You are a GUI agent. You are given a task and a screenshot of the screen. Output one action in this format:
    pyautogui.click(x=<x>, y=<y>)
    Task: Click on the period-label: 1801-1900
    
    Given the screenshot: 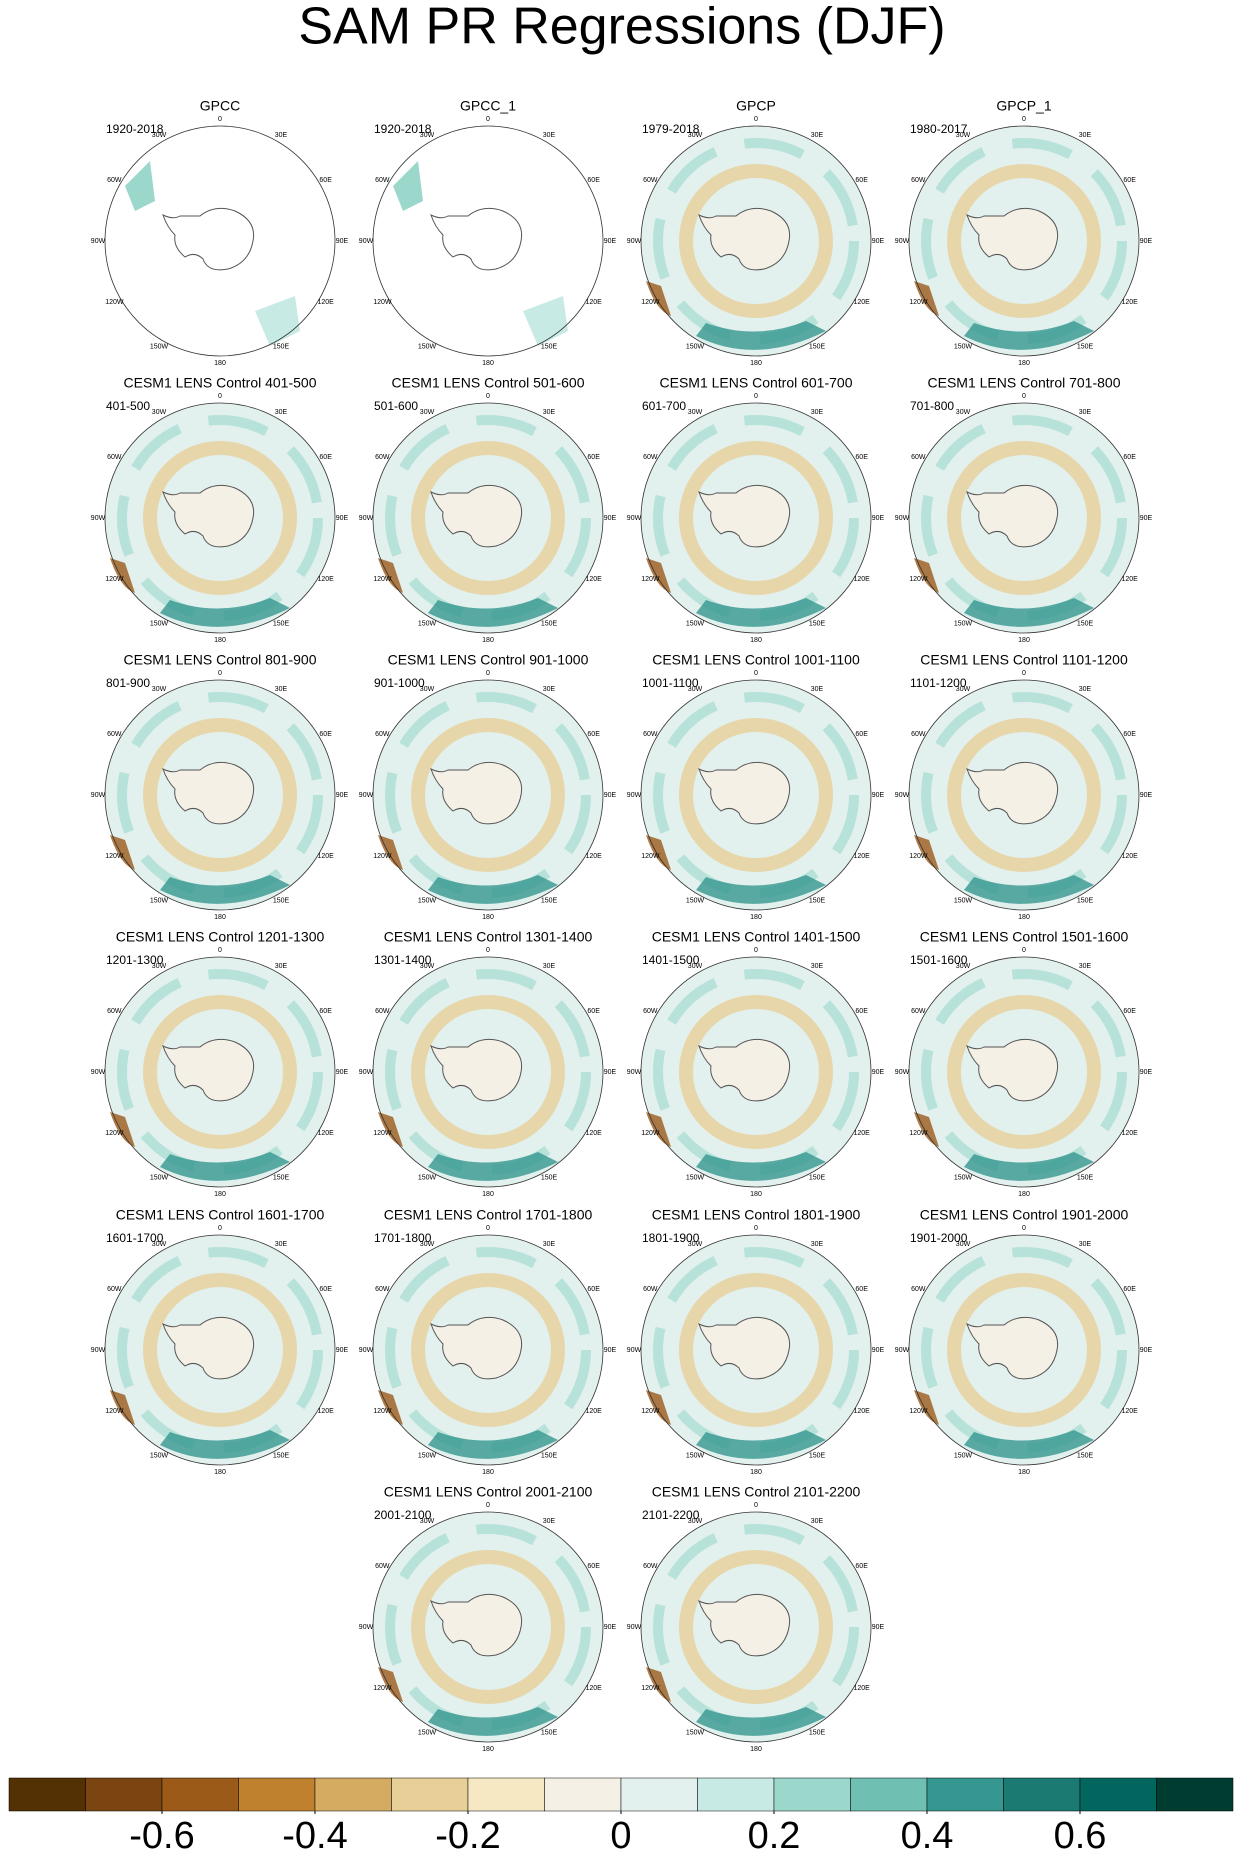 What is the action you would take?
    pyautogui.click(x=671, y=1238)
    